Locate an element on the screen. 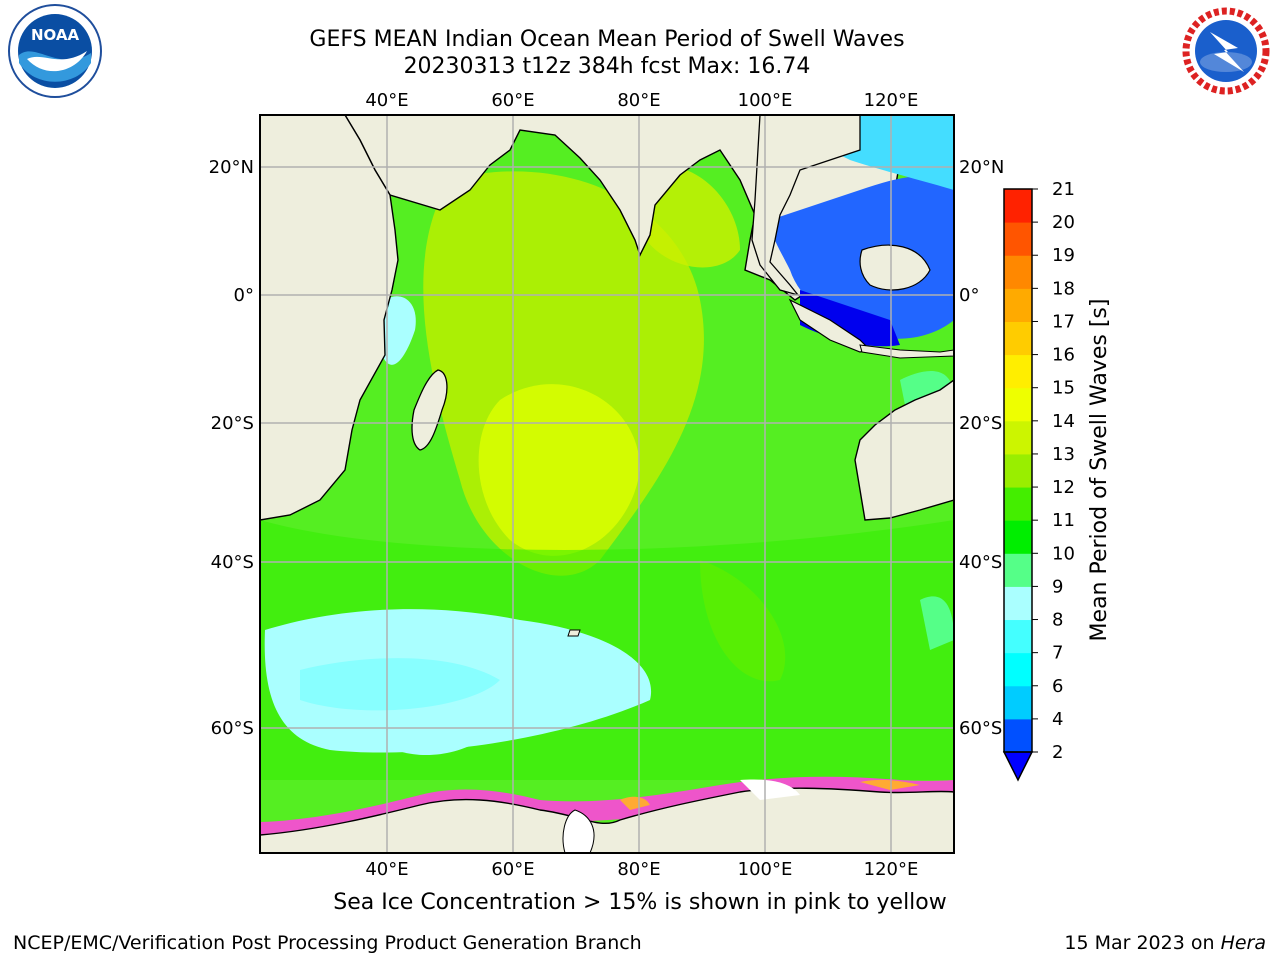  lon-label-bottom: 60°E is located at coordinates (512, 869).